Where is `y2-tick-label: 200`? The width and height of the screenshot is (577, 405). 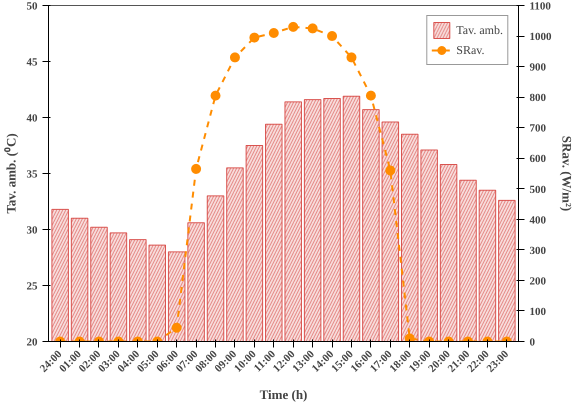 y2-tick-label: 200 is located at coordinates (538, 281).